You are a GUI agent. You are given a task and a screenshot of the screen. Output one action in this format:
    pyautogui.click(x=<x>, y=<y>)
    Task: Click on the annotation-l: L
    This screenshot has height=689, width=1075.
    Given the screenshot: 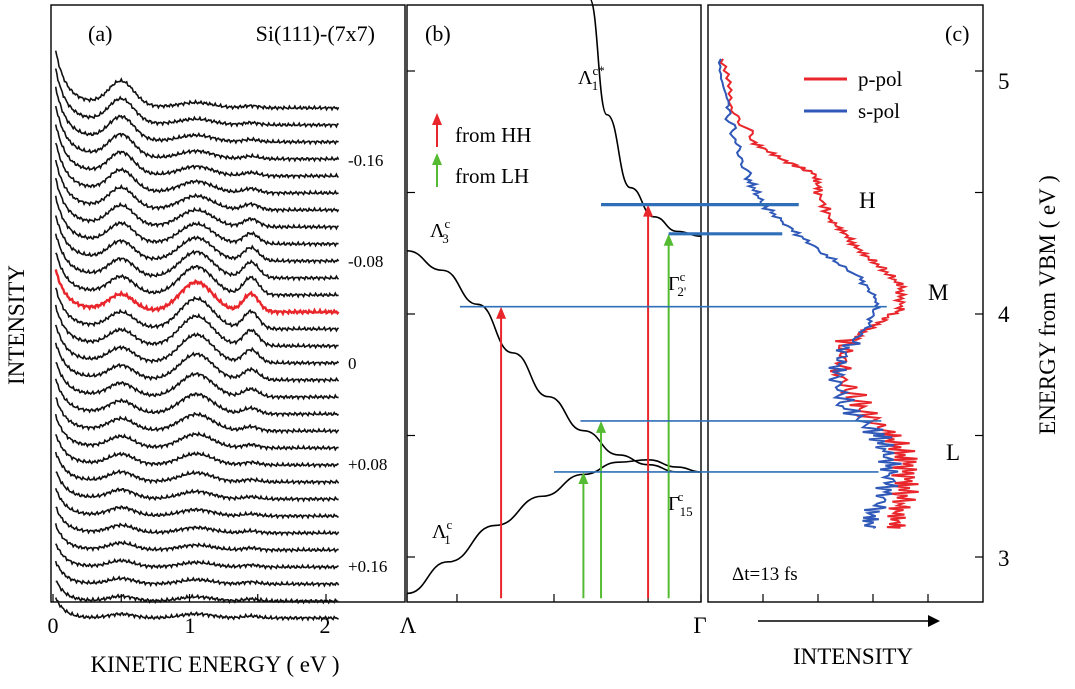 What is the action you would take?
    pyautogui.click(x=953, y=452)
    